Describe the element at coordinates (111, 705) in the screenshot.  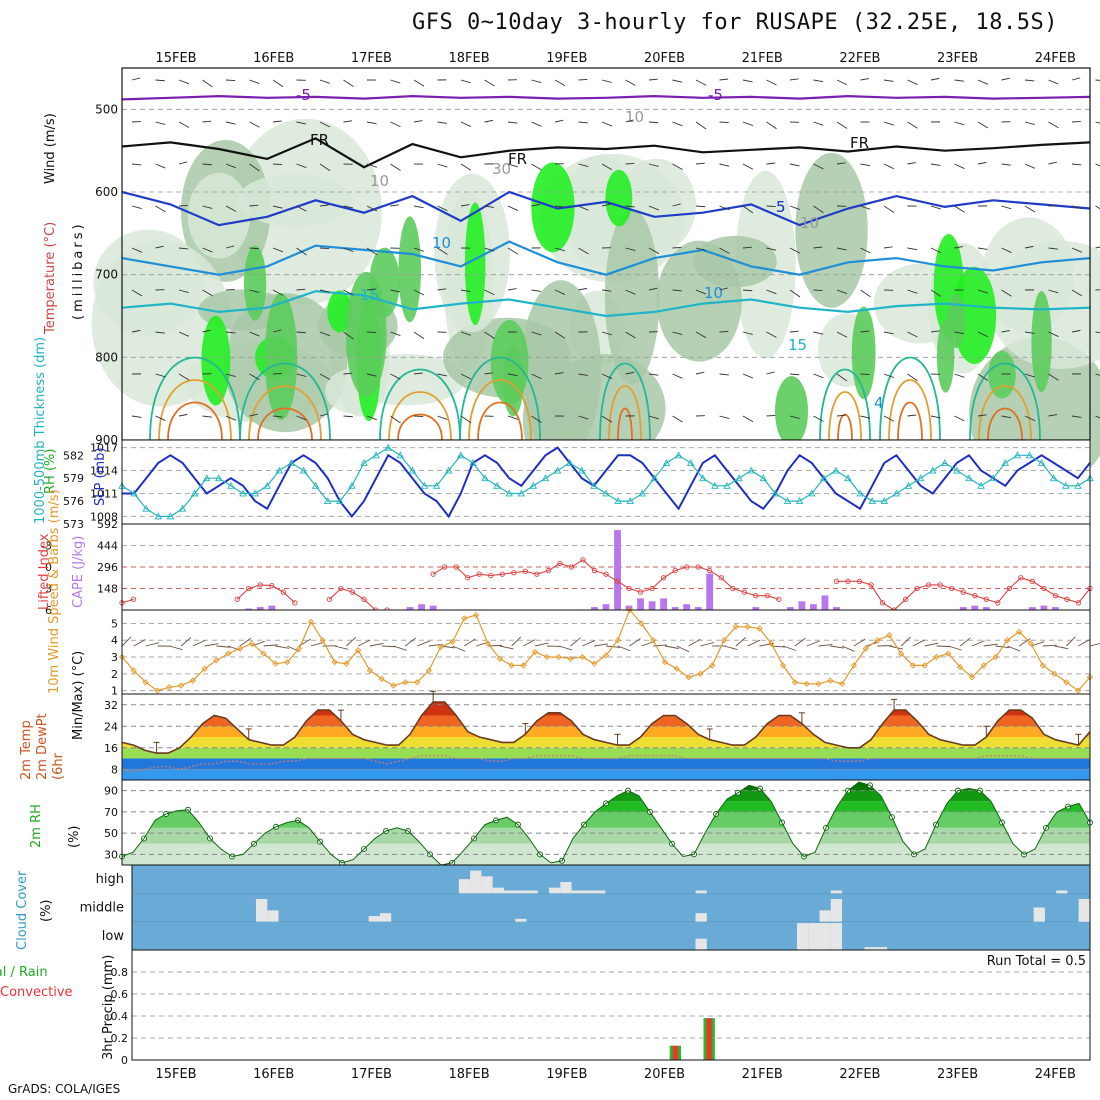
I see `temp-tick-label: 32` at that location.